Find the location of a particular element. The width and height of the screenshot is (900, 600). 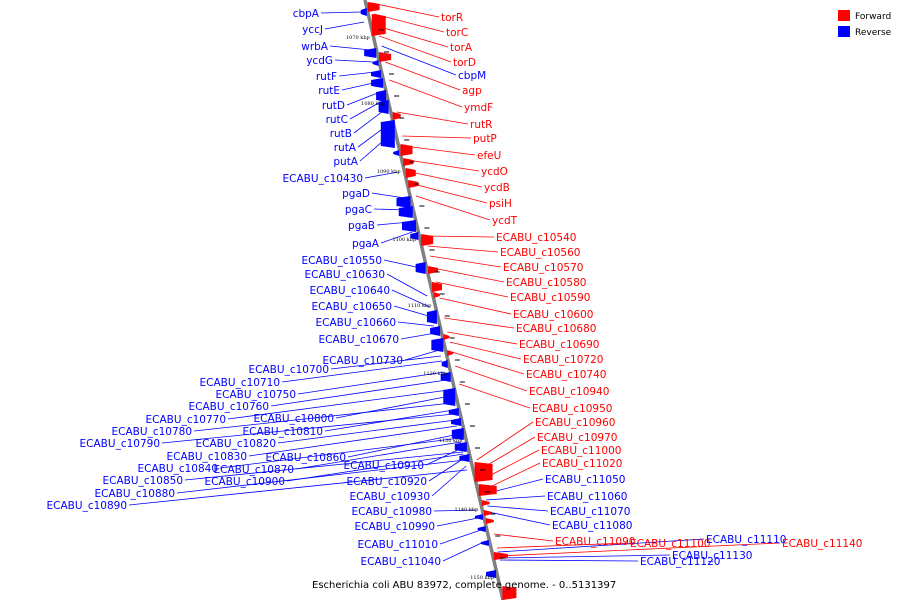

leader-line-ECABU_c10660 is located at coordinates (416, 324).